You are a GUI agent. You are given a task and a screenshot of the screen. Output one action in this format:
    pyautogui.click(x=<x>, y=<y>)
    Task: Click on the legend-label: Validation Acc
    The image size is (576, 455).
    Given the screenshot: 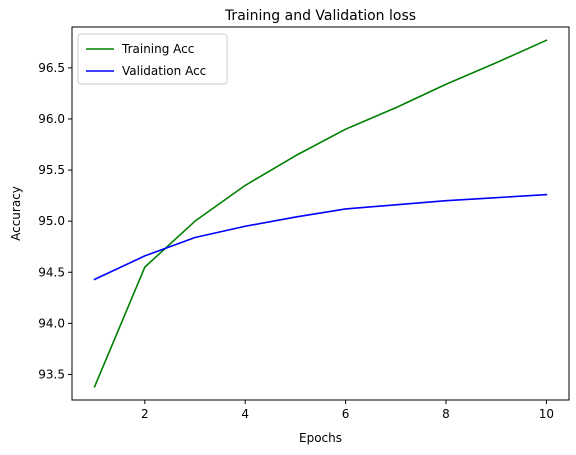 What is the action you would take?
    pyautogui.click(x=164, y=71)
    